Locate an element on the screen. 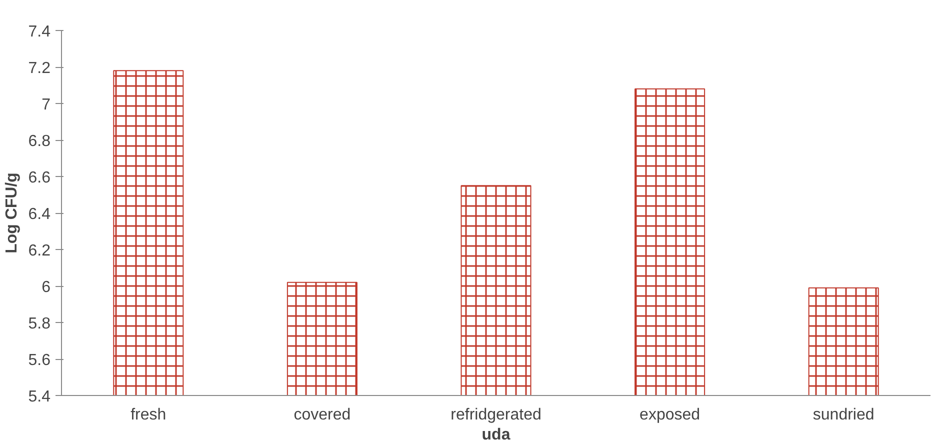  y-tick-label: 5.4 is located at coordinates (39, 397).